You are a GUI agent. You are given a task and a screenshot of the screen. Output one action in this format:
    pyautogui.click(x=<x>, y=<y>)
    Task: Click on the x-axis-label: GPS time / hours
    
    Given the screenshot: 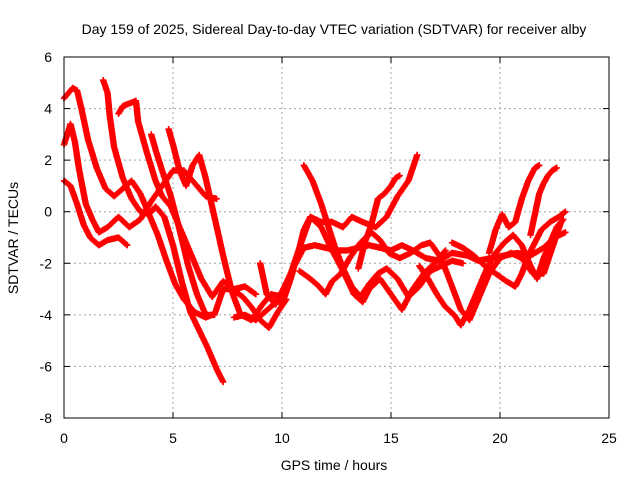 What is the action you would take?
    pyautogui.click(x=334, y=465)
    